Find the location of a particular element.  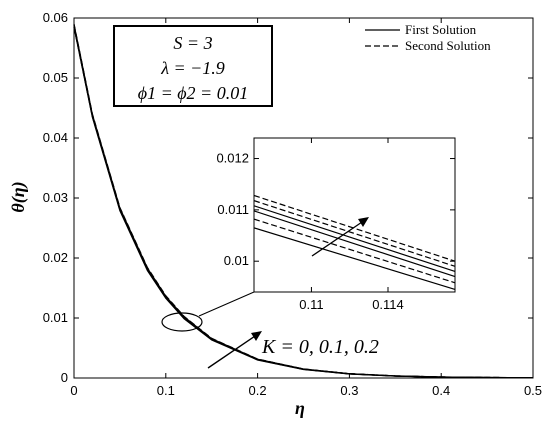

x-tick-label: 0.2 is located at coordinates (258, 390).